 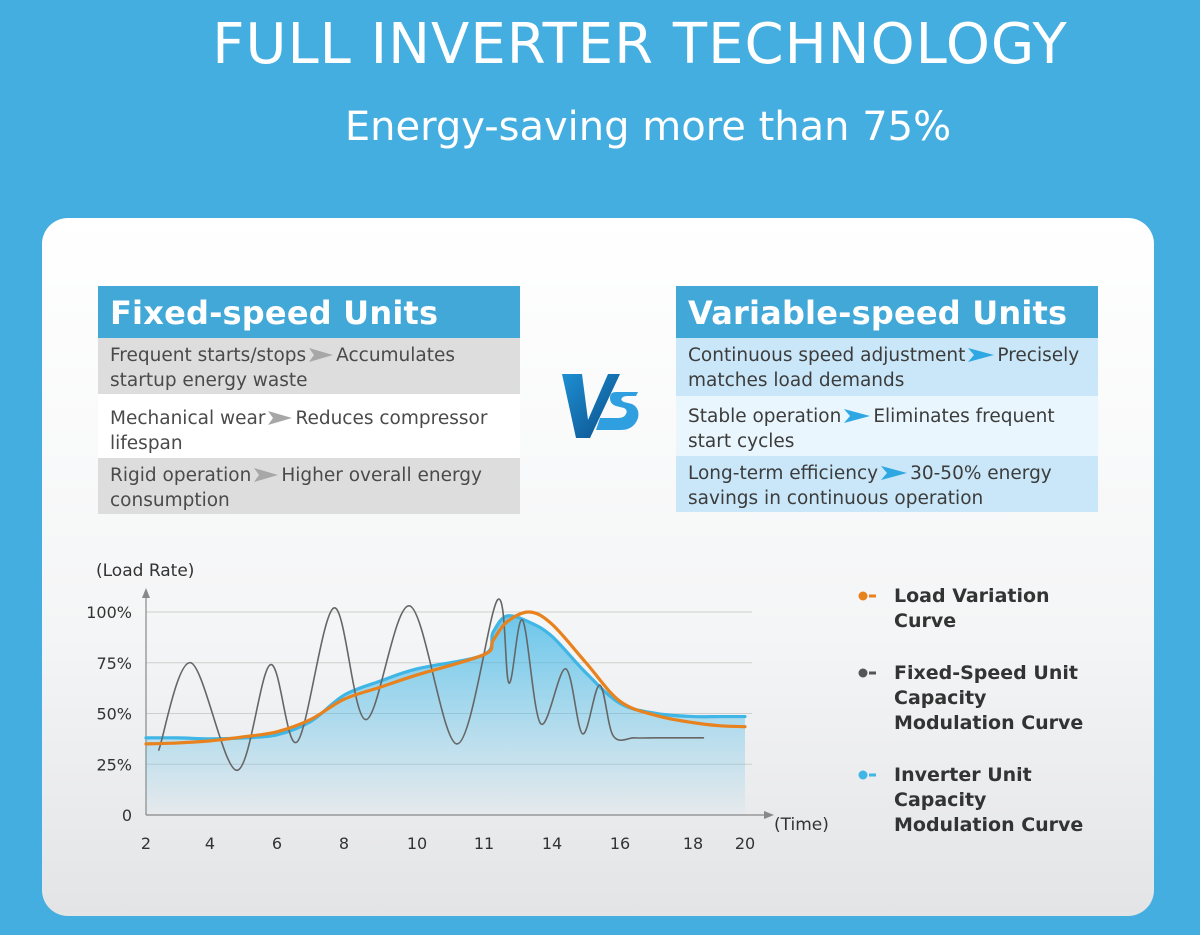 What do you see at coordinates (981, 473) in the screenshot?
I see `variable-row-effect: 30-50% energy` at bounding box center [981, 473].